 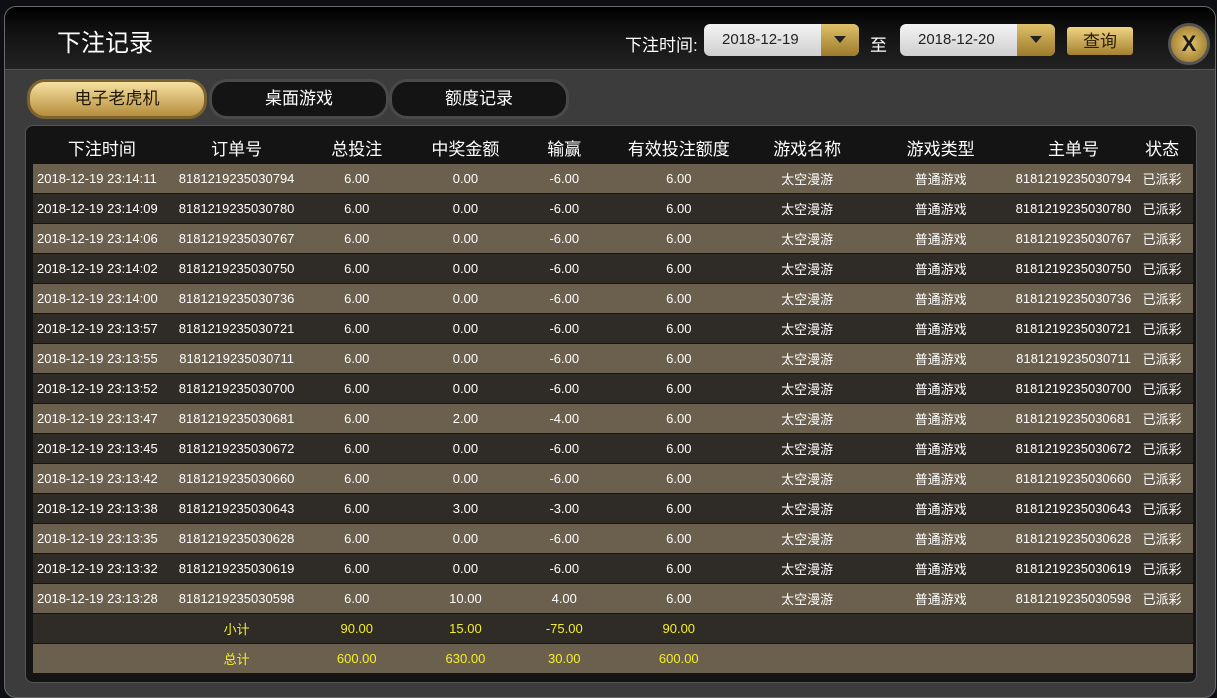 I want to click on title-bar: 下注记录 下注时间: 2018-12-19 至 2018-12-20 查询 X, so click(x=610, y=38).